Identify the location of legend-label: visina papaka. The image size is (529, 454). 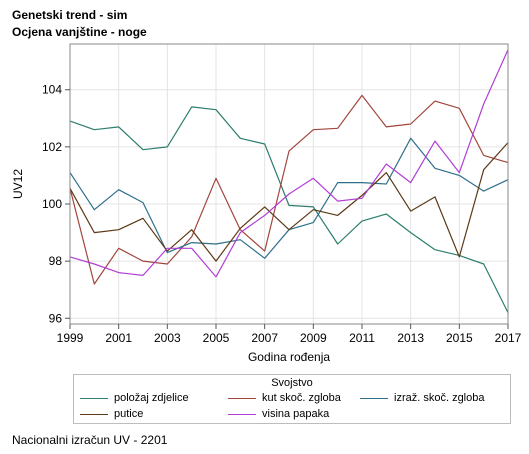
(296, 414).